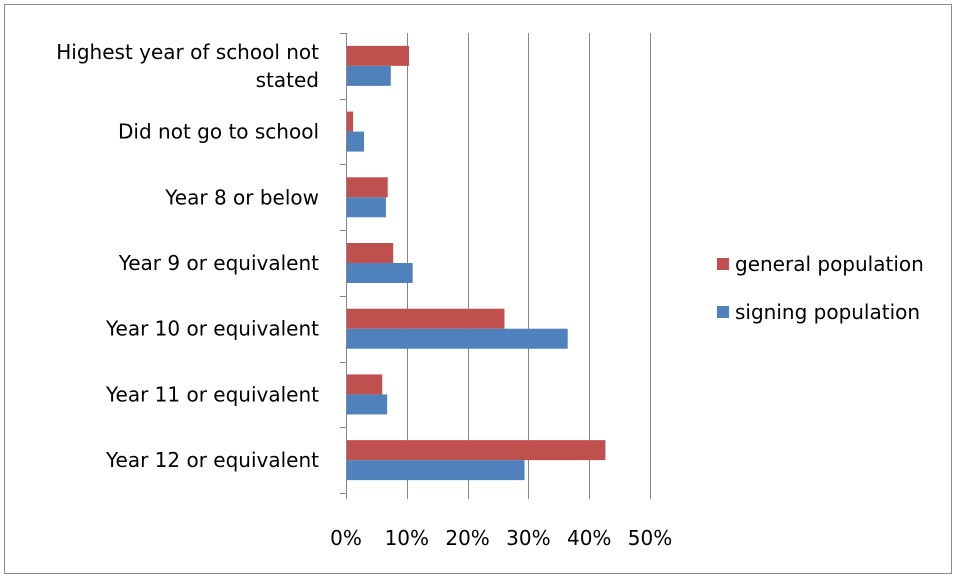 The height and width of the screenshot is (578, 958). Describe the element at coordinates (827, 312) in the screenshot. I see `legend-label: signing population` at that location.